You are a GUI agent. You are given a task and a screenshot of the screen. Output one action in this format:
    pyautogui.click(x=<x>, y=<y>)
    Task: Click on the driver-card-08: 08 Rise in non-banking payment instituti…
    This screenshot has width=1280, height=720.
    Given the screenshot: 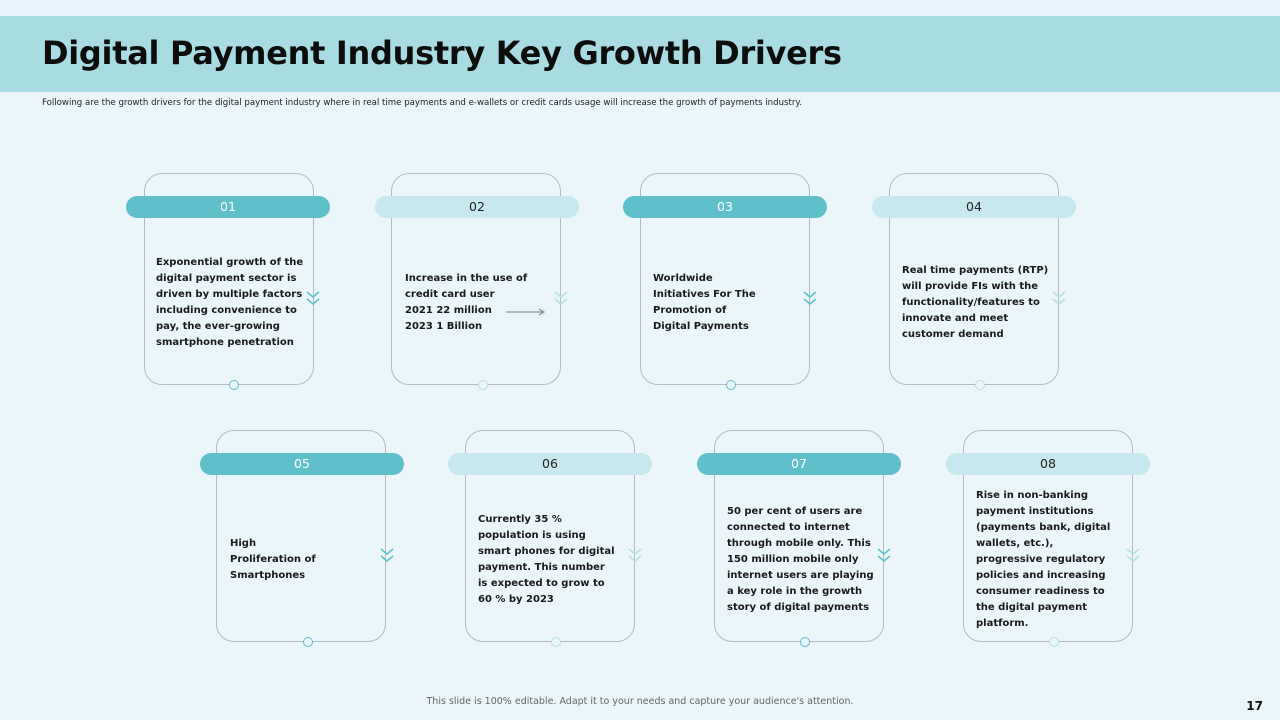 What is the action you would take?
    pyautogui.click(x=1051, y=540)
    